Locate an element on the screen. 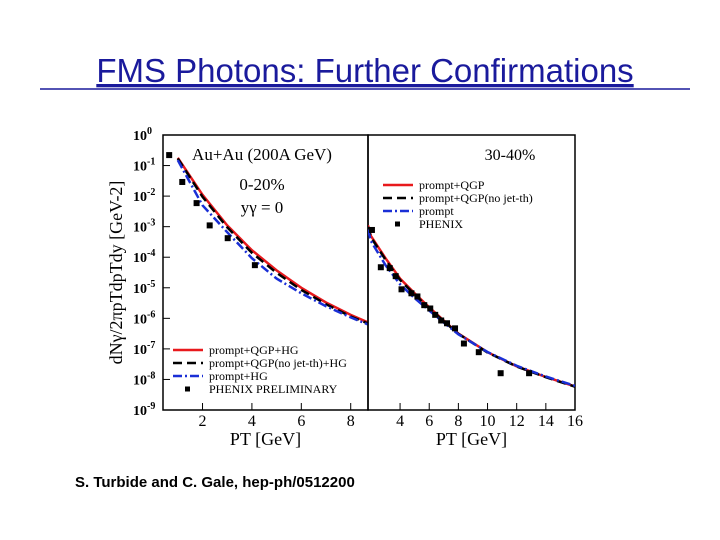 This screenshot has width=720, height=540. legend-label: prompt is located at coordinates (436, 211).